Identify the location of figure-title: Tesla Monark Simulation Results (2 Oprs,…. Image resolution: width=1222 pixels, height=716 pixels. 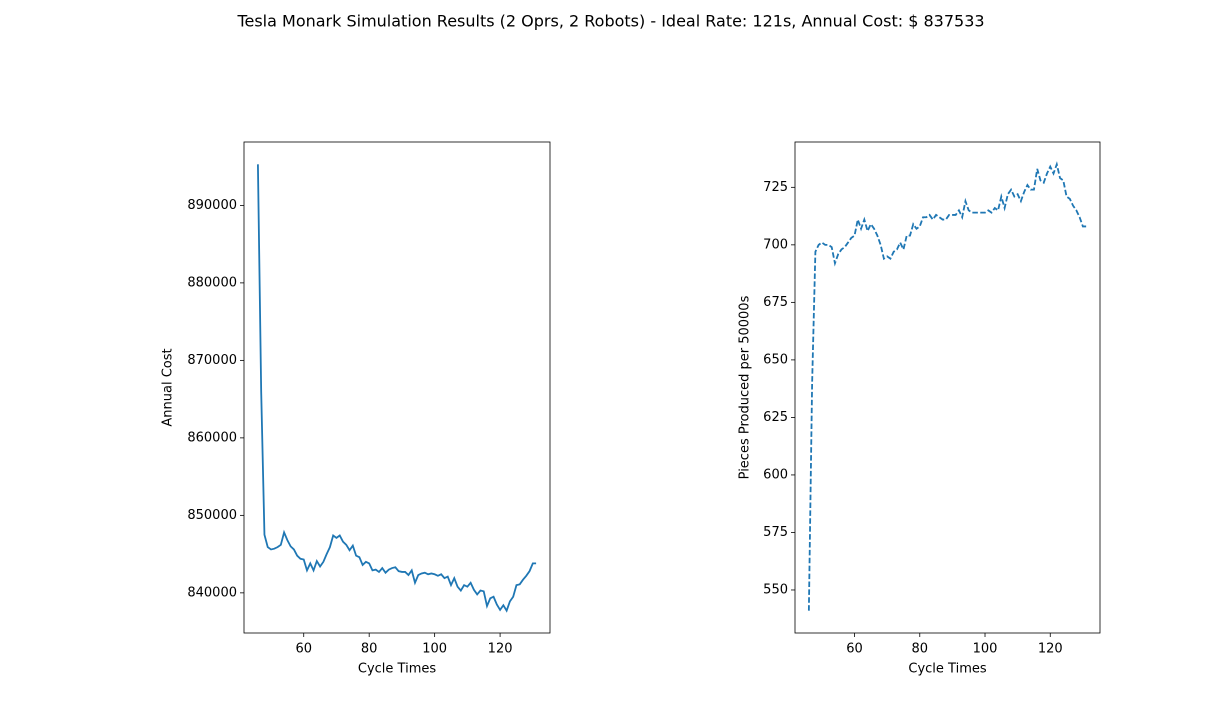
(610, 21).